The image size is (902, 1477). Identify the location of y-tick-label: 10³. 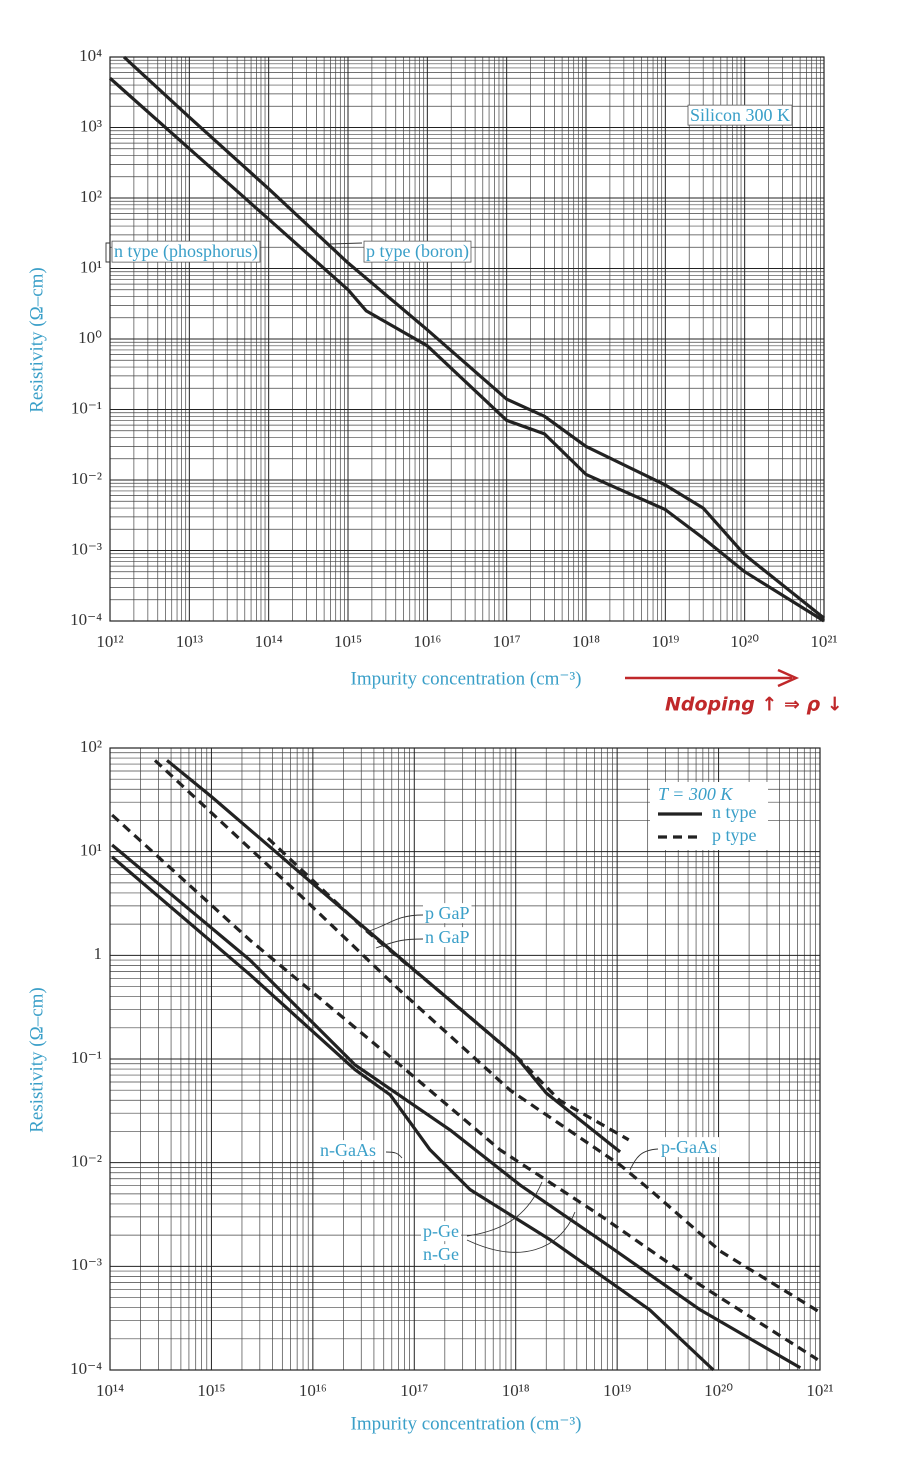
(91, 125).